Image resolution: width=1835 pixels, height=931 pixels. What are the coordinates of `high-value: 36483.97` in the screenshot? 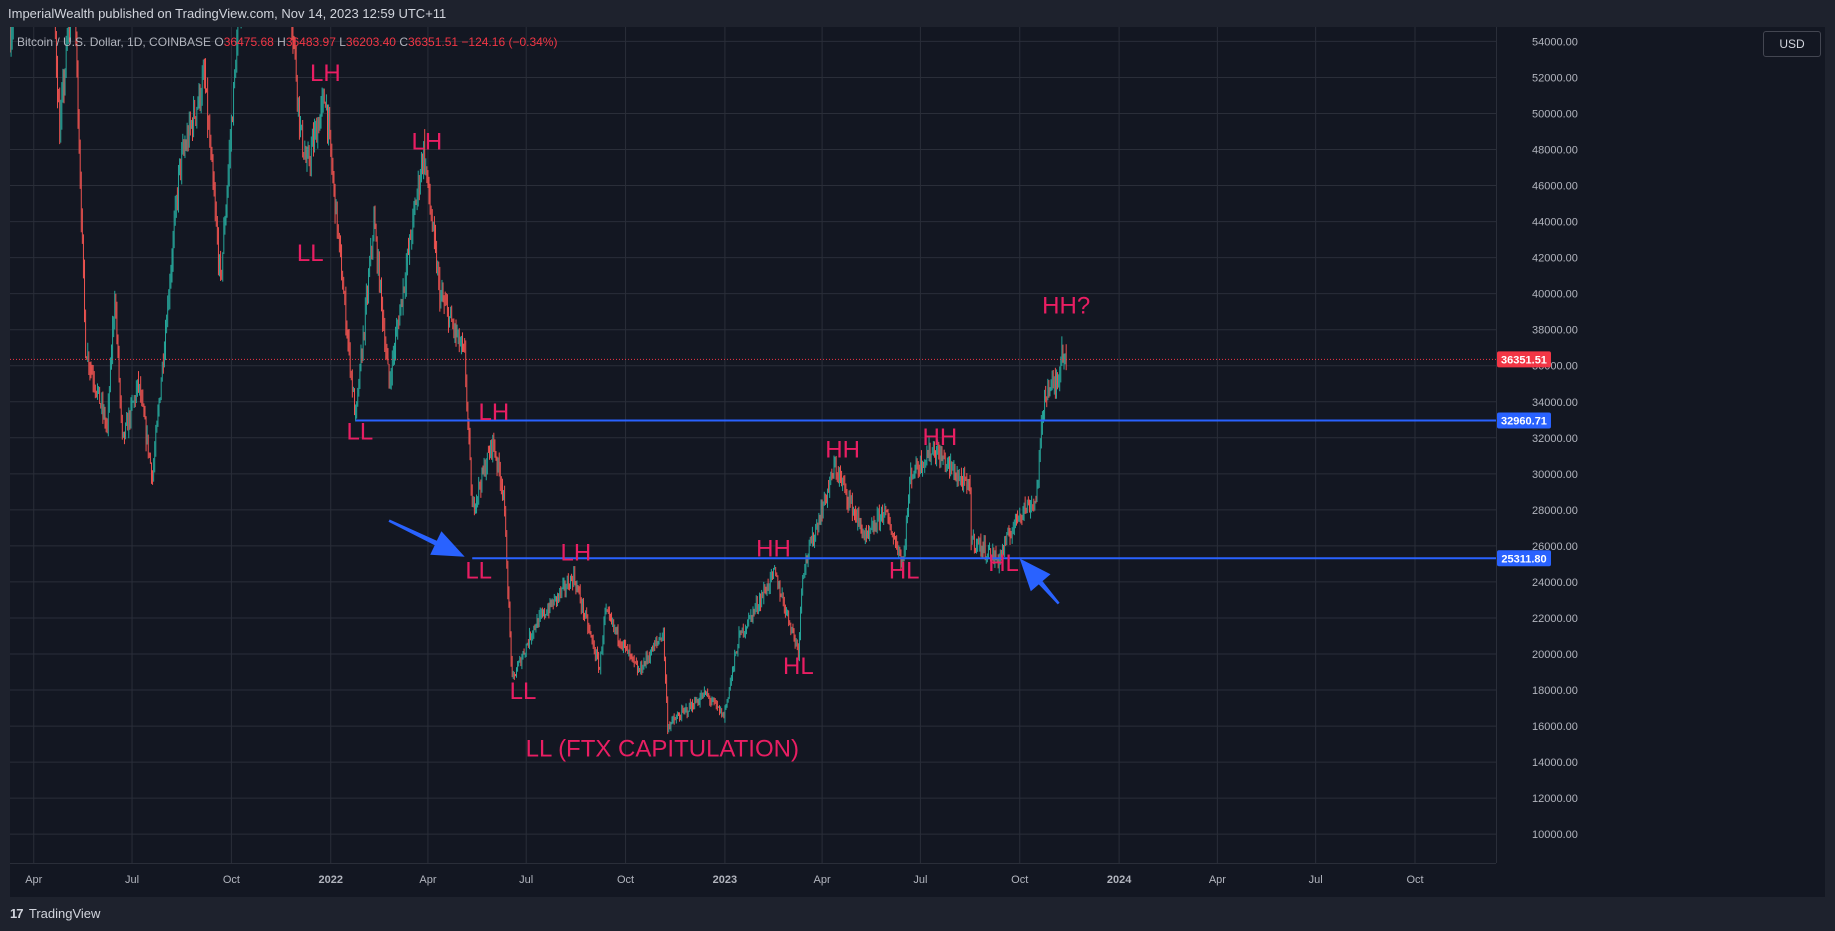 It's located at (310, 42).